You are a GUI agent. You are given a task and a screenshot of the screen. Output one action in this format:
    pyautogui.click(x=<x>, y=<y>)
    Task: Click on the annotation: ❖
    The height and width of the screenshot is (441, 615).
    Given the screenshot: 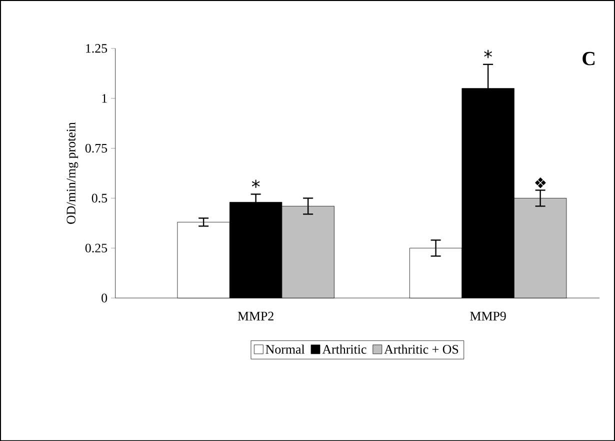 What is the action you would take?
    pyautogui.click(x=540, y=182)
    